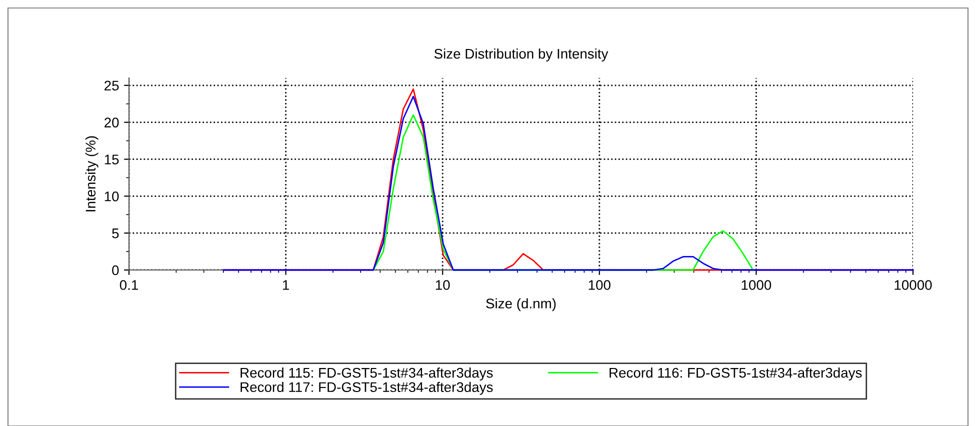  I want to click on x-axis-title: Size (d.nm), so click(521, 305).